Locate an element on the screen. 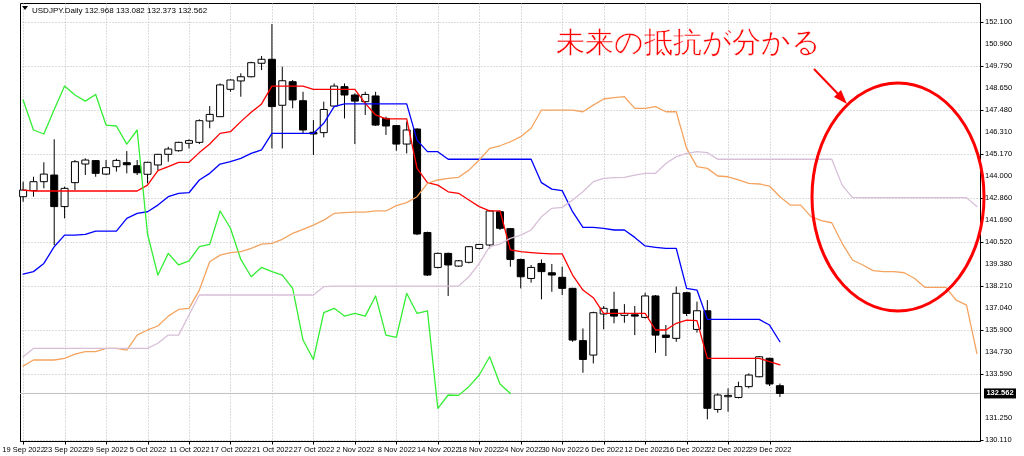 The width and height of the screenshot is (1024, 456). annotation: 未来の抵抗が分かる is located at coordinates (688, 42).